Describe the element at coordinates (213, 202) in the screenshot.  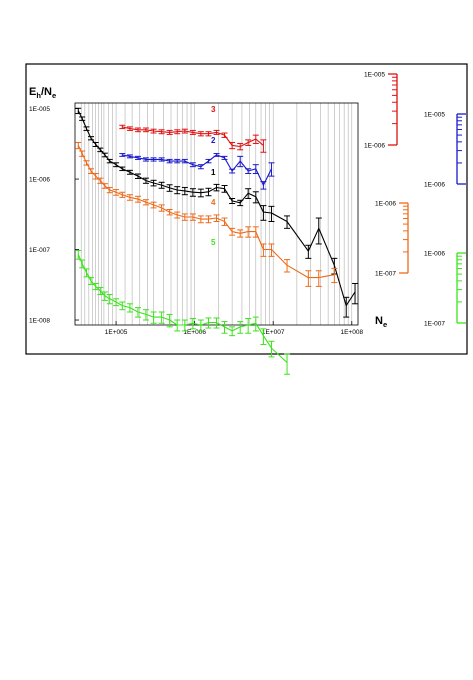
I see `curve-label-4: 4` at that location.